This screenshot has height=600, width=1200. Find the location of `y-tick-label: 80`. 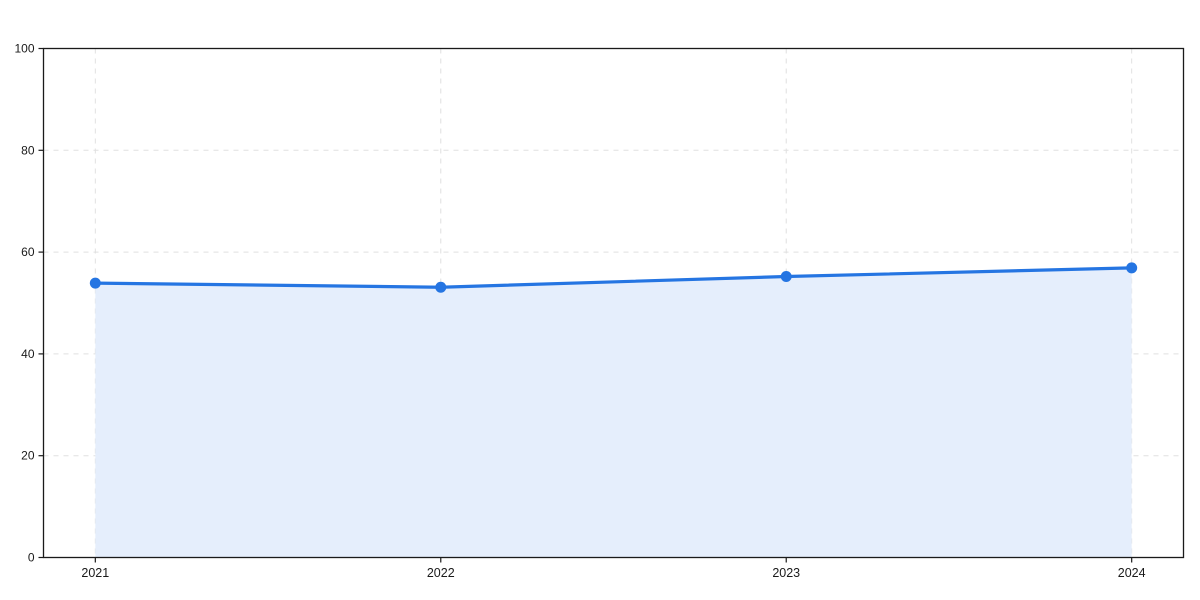

y-tick-label: 80 is located at coordinates (28, 150).